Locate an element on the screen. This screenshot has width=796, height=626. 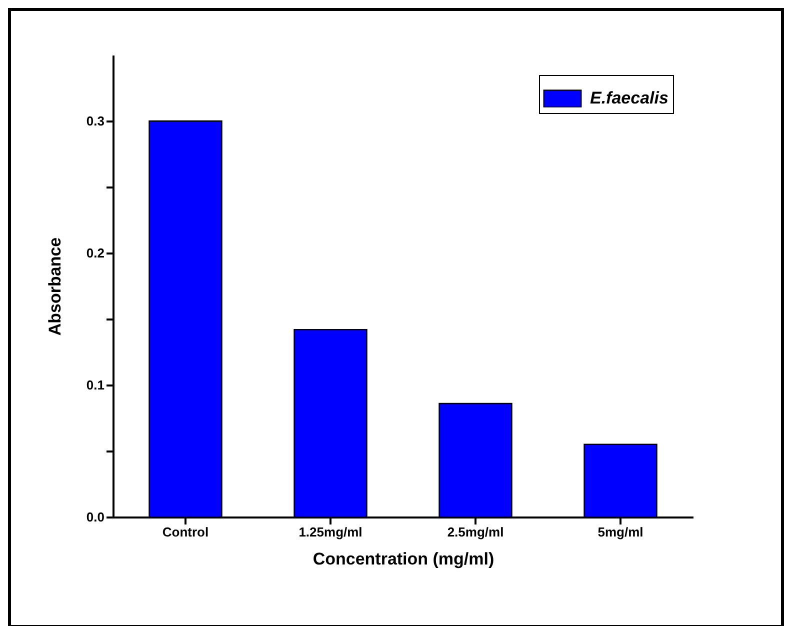
y-axis-title: Absorbance is located at coordinates (54, 286).